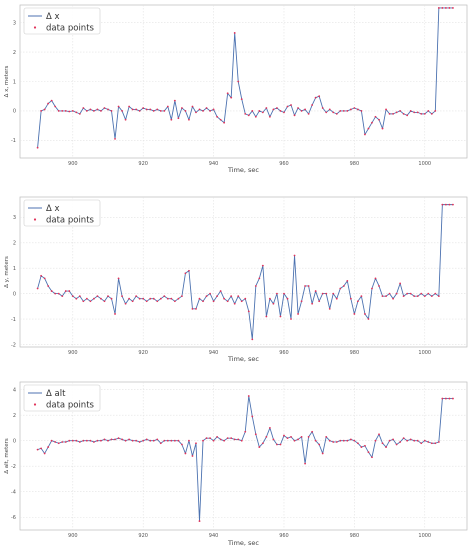 The height and width of the screenshot is (550, 473). What do you see at coordinates (35, 27) in the screenshot?
I see `legend-point-swatch` at bounding box center [35, 27].